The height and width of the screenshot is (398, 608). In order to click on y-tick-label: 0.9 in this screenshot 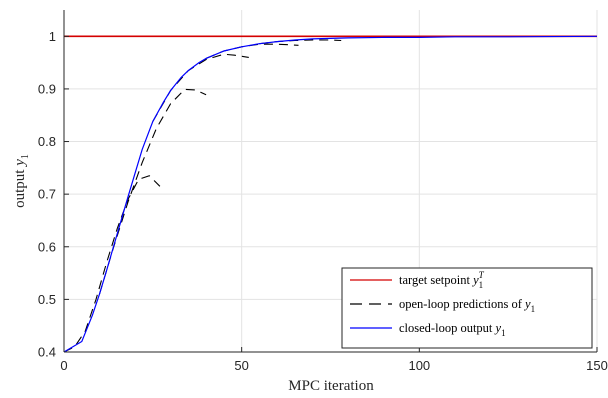, I will do `click(47, 88)`.